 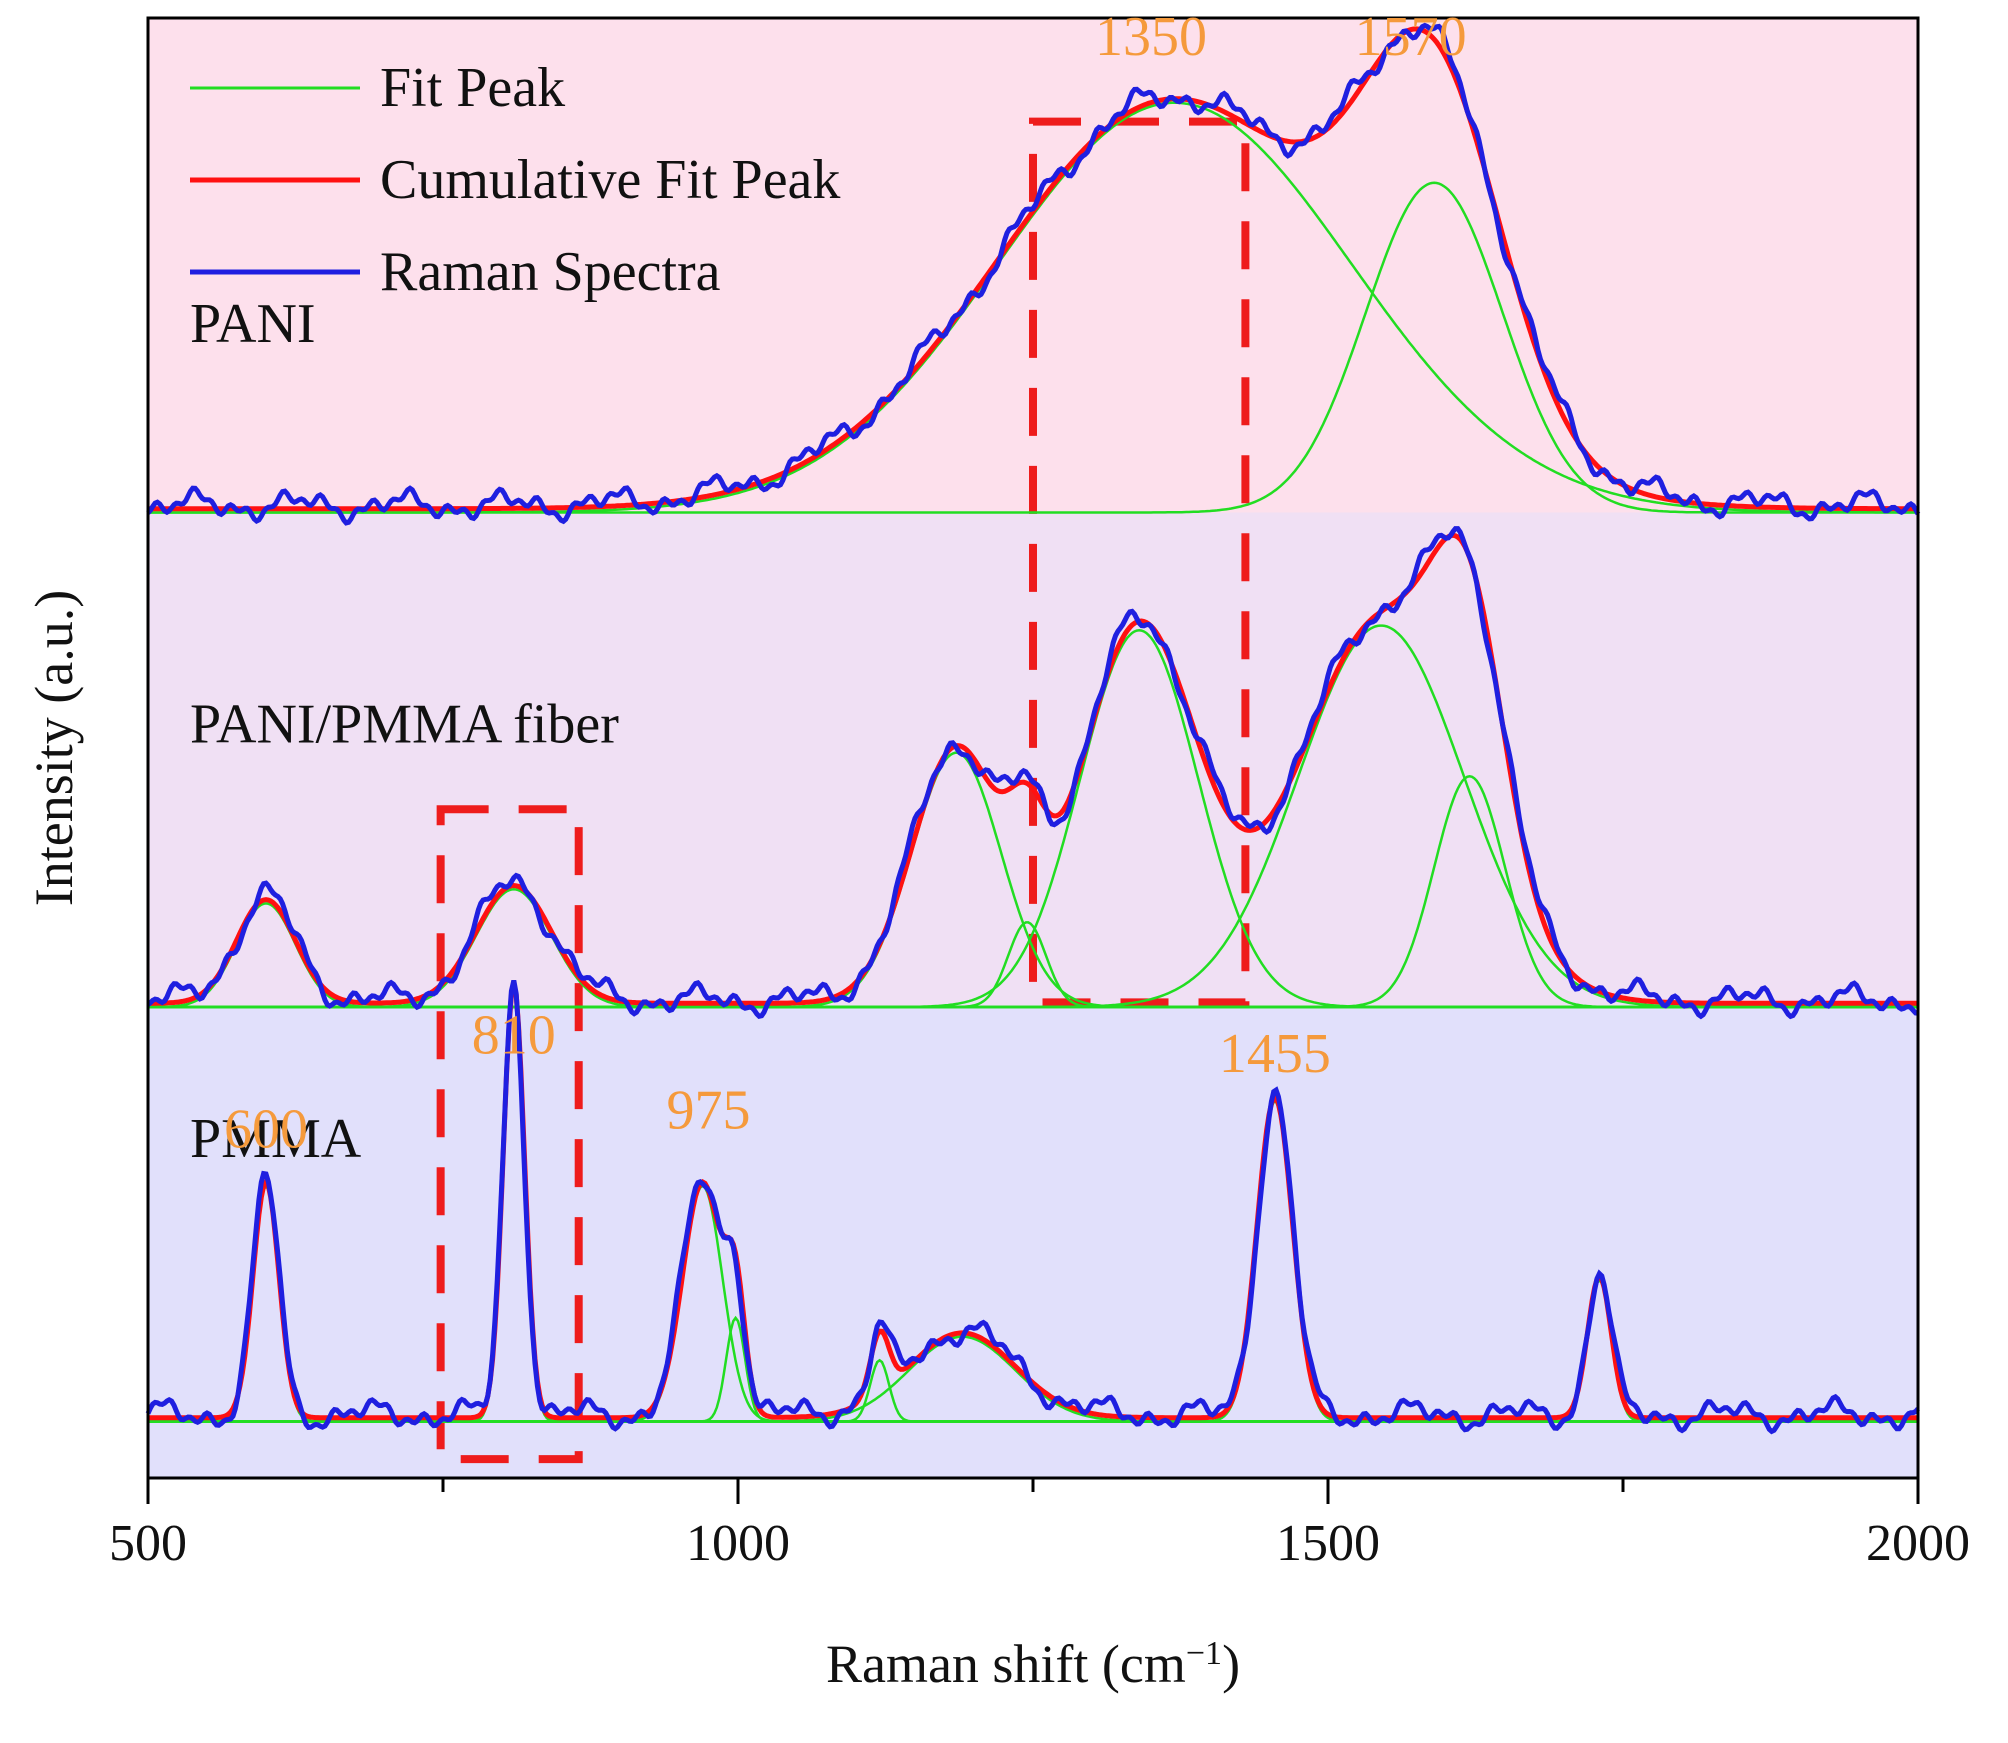 I want to click on x-tick-label-3: 2000, so click(x=1918, y=1543).